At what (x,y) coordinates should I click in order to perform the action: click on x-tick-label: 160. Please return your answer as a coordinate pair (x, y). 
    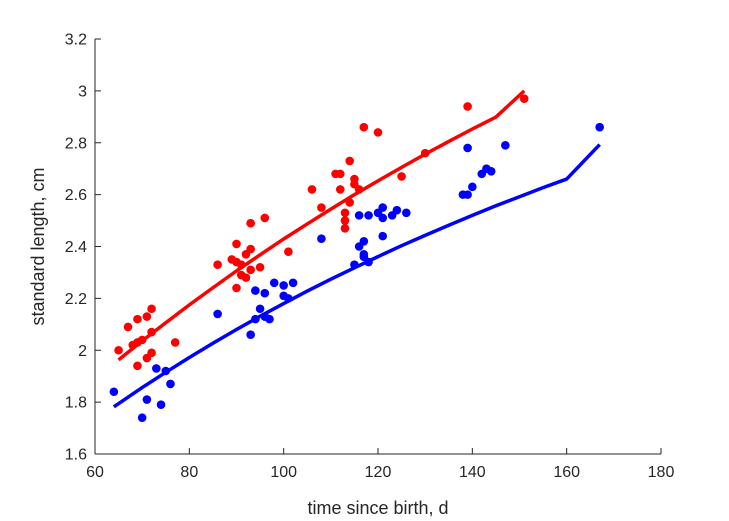
    Looking at the image, I should click on (566, 472).